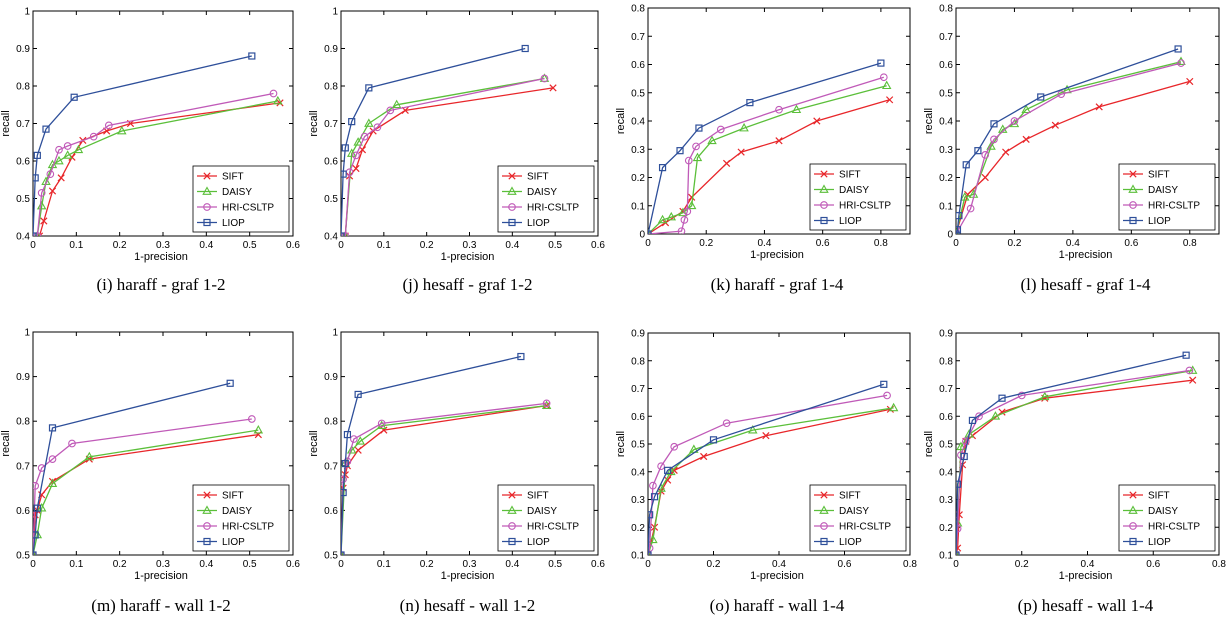 The image size is (1232, 622). What do you see at coordinates (341, 564) in the screenshot?
I see `x-tick-label: 0` at bounding box center [341, 564].